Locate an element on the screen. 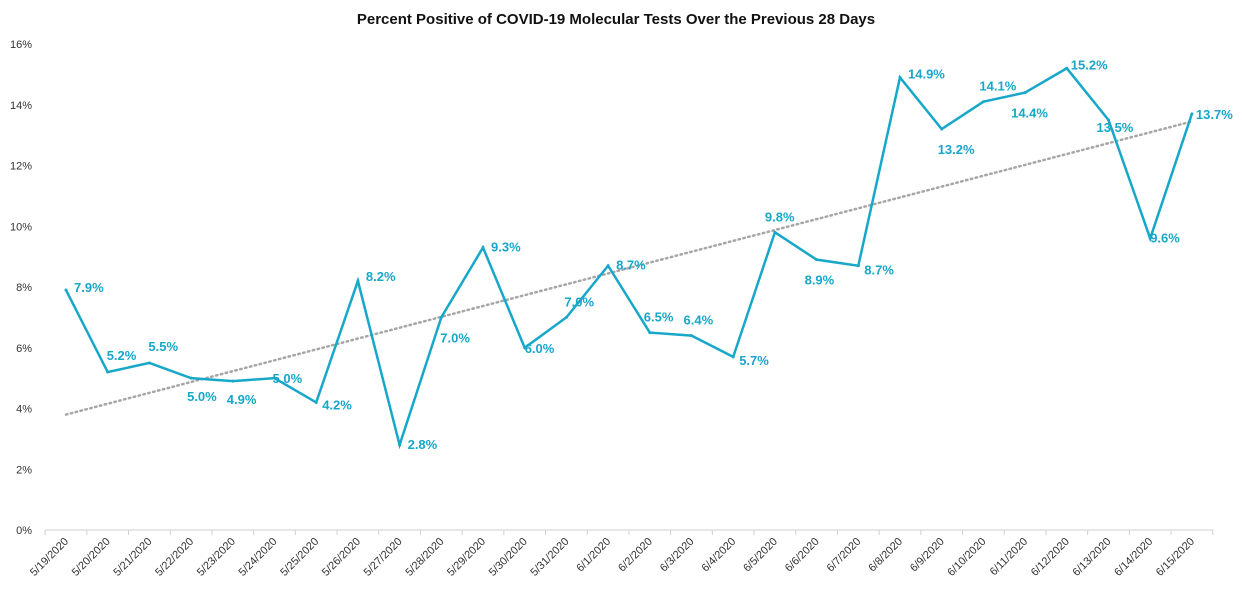 The width and height of the screenshot is (1242, 603). x-tick-label: 6/1/2020 is located at coordinates (593, 555).